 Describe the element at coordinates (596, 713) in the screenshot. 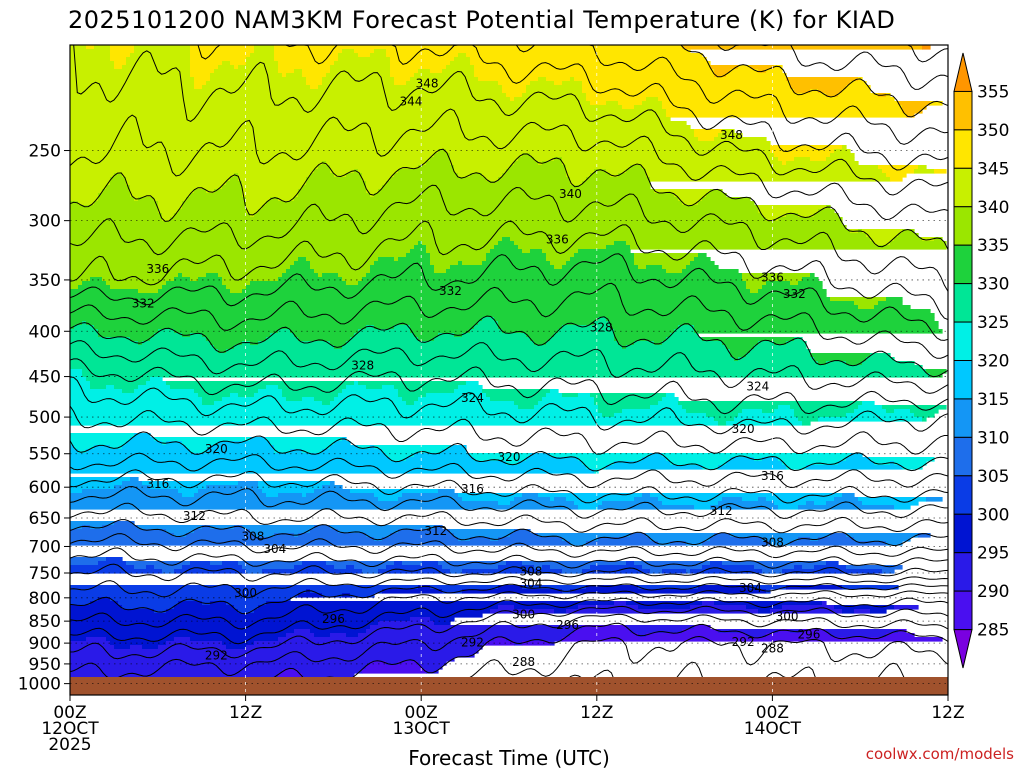

I see `x-tick-label: 12Z` at that location.